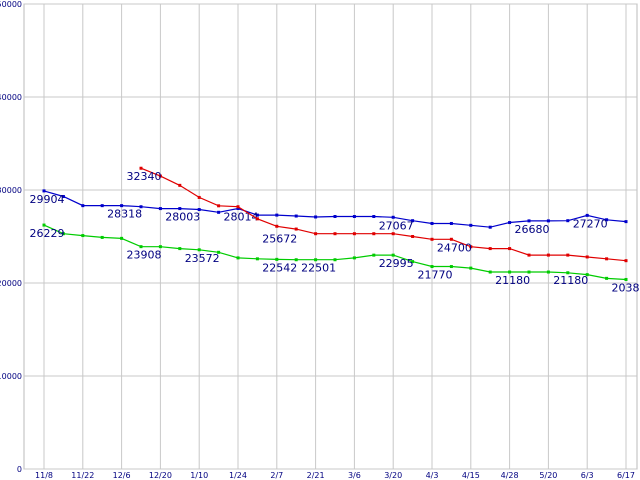 This screenshot has width=640, height=480. I want to click on data-label: 27067, so click(396, 225).